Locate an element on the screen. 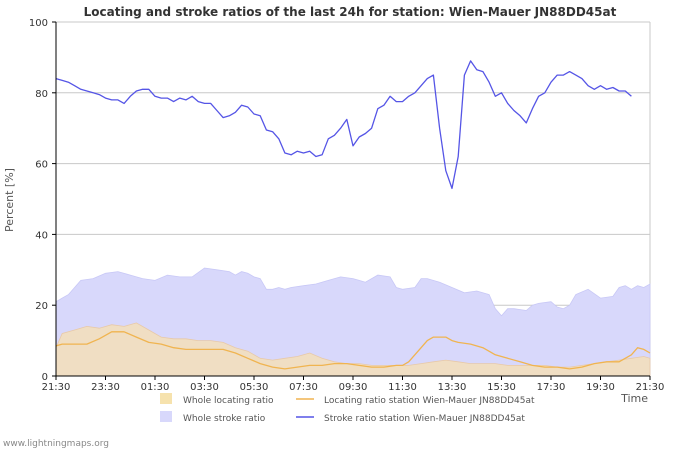 The image size is (700, 450). y-tick-label: 80 is located at coordinates (41, 94).